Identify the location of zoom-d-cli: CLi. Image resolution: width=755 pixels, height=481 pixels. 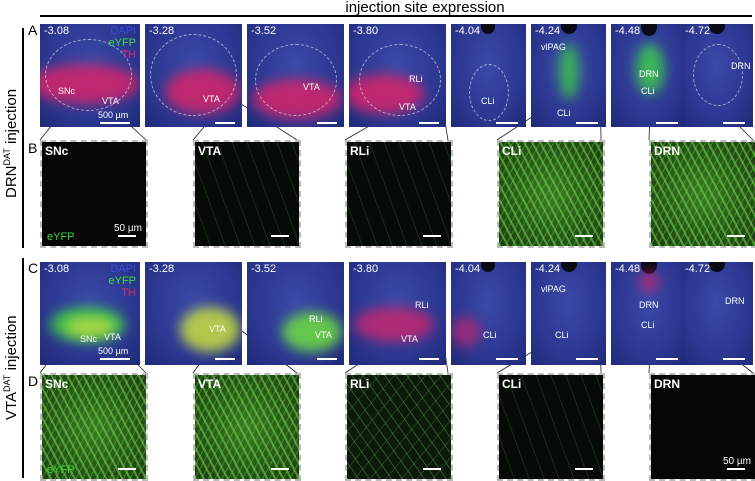
(551, 427).